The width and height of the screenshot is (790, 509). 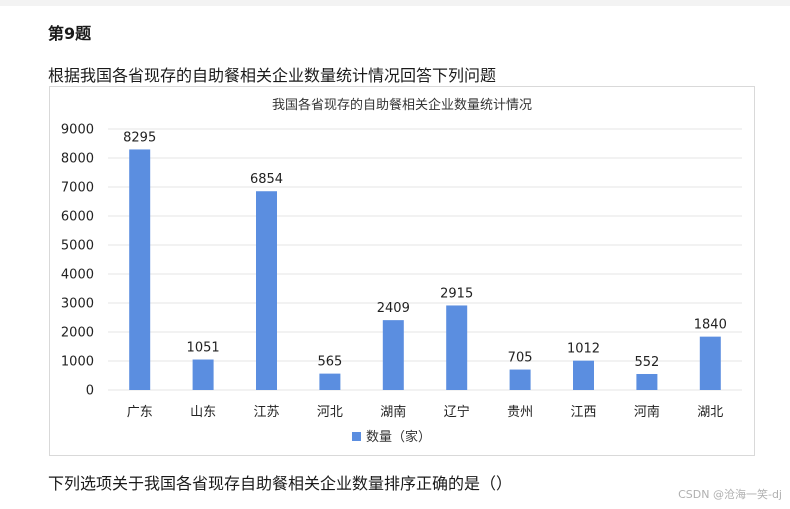 What do you see at coordinates (77, 275) in the screenshot?
I see `y-tick-label: 4000` at bounding box center [77, 275].